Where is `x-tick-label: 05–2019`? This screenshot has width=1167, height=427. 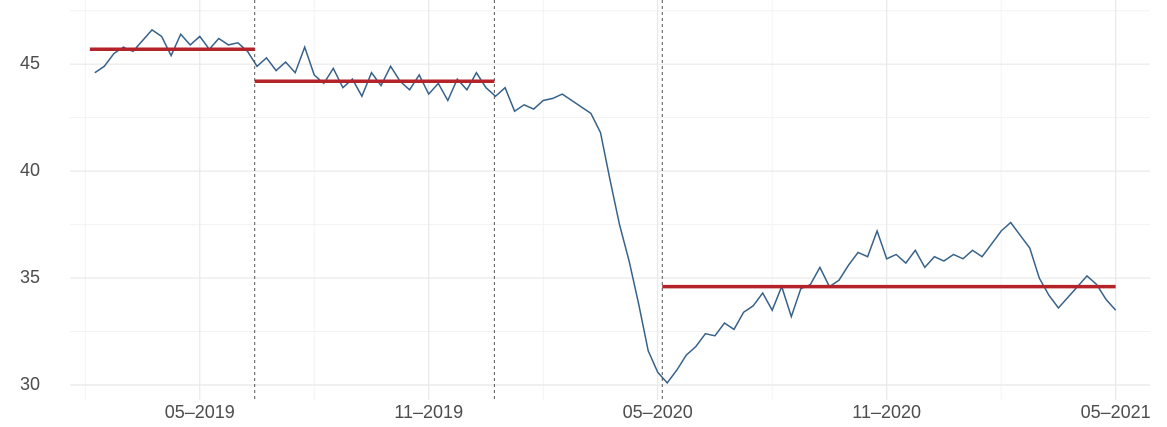 x-tick-label: 05–2019 is located at coordinates (200, 412).